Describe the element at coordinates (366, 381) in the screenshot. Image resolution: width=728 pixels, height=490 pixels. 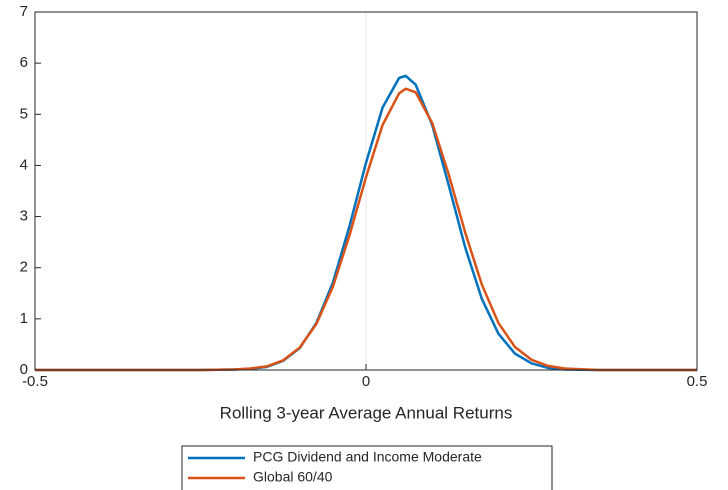
I see `x-tick-label: 0` at that location.